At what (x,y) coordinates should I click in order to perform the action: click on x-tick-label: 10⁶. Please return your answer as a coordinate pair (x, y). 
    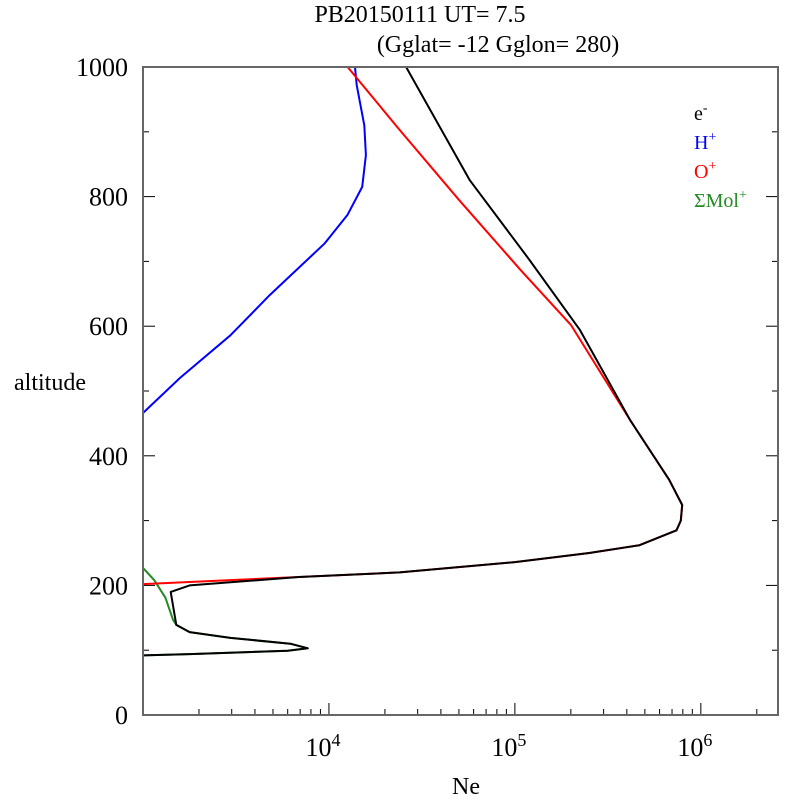
    Looking at the image, I should click on (694, 746).